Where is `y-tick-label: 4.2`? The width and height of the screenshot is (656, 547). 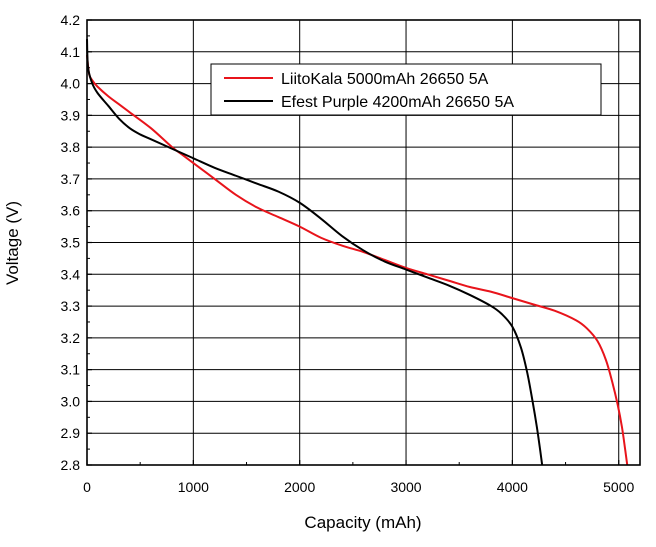
y-tick-label: 4.2 is located at coordinates (71, 20).